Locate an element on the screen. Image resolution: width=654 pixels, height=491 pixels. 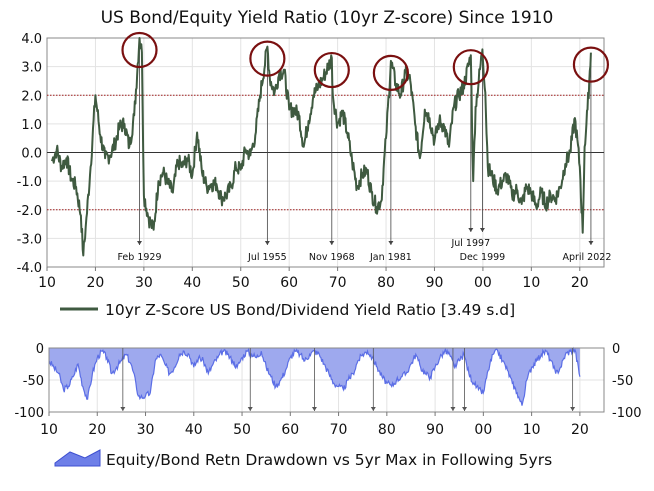
bottom-legend-swatch is located at coordinates (77, 458).